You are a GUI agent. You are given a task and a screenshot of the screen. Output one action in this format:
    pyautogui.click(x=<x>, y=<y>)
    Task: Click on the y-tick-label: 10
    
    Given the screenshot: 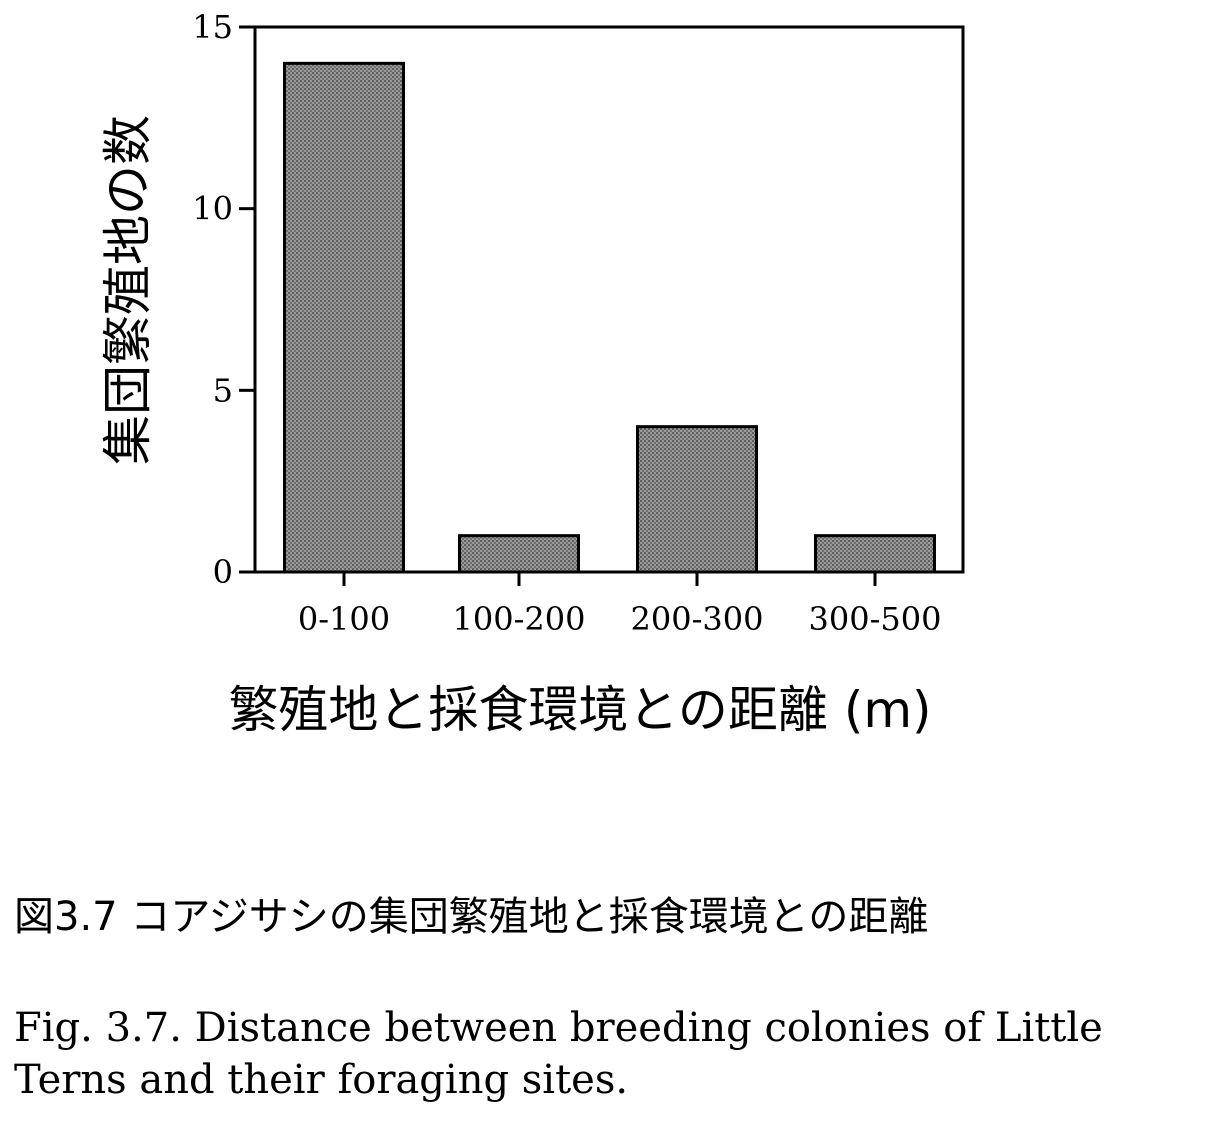 What is the action you would take?
    pyautogui.click(x=212, y=209)
    